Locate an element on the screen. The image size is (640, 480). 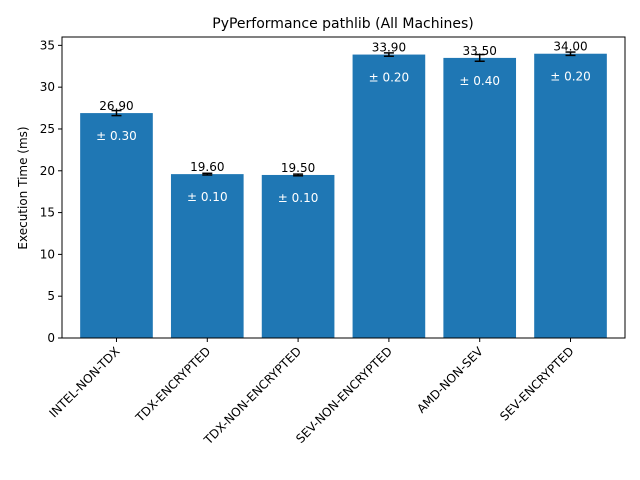
y-tick-label: 10 is located at coordinates (47, 254).